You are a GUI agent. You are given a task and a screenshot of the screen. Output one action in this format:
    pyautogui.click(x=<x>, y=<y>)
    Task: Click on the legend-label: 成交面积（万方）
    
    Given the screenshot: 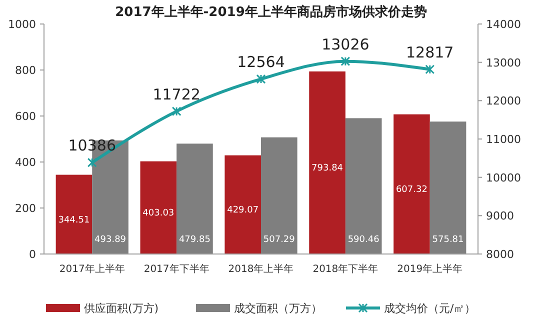 What is the action you would take?
    pyautogui.click(x=278, y=308)
    